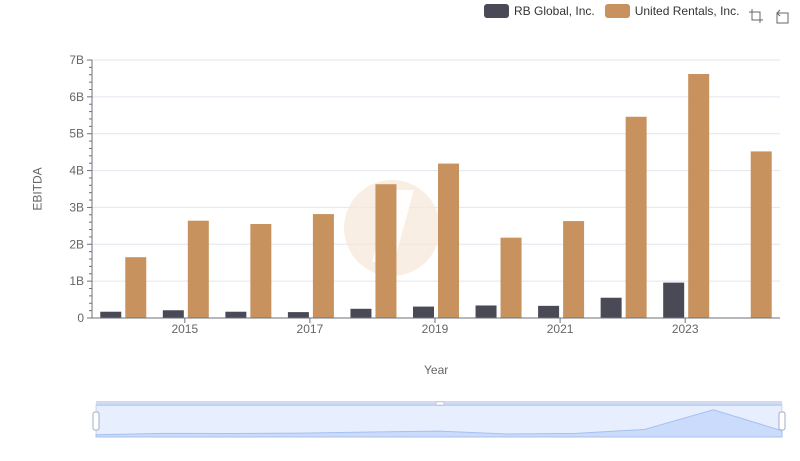 Image resolution: width=800 pixels, height=461 pixels. What do you see at coordinates (439, 423) in the screenshot?
I see `slider-mini-area` at bounding box center [439, 423].